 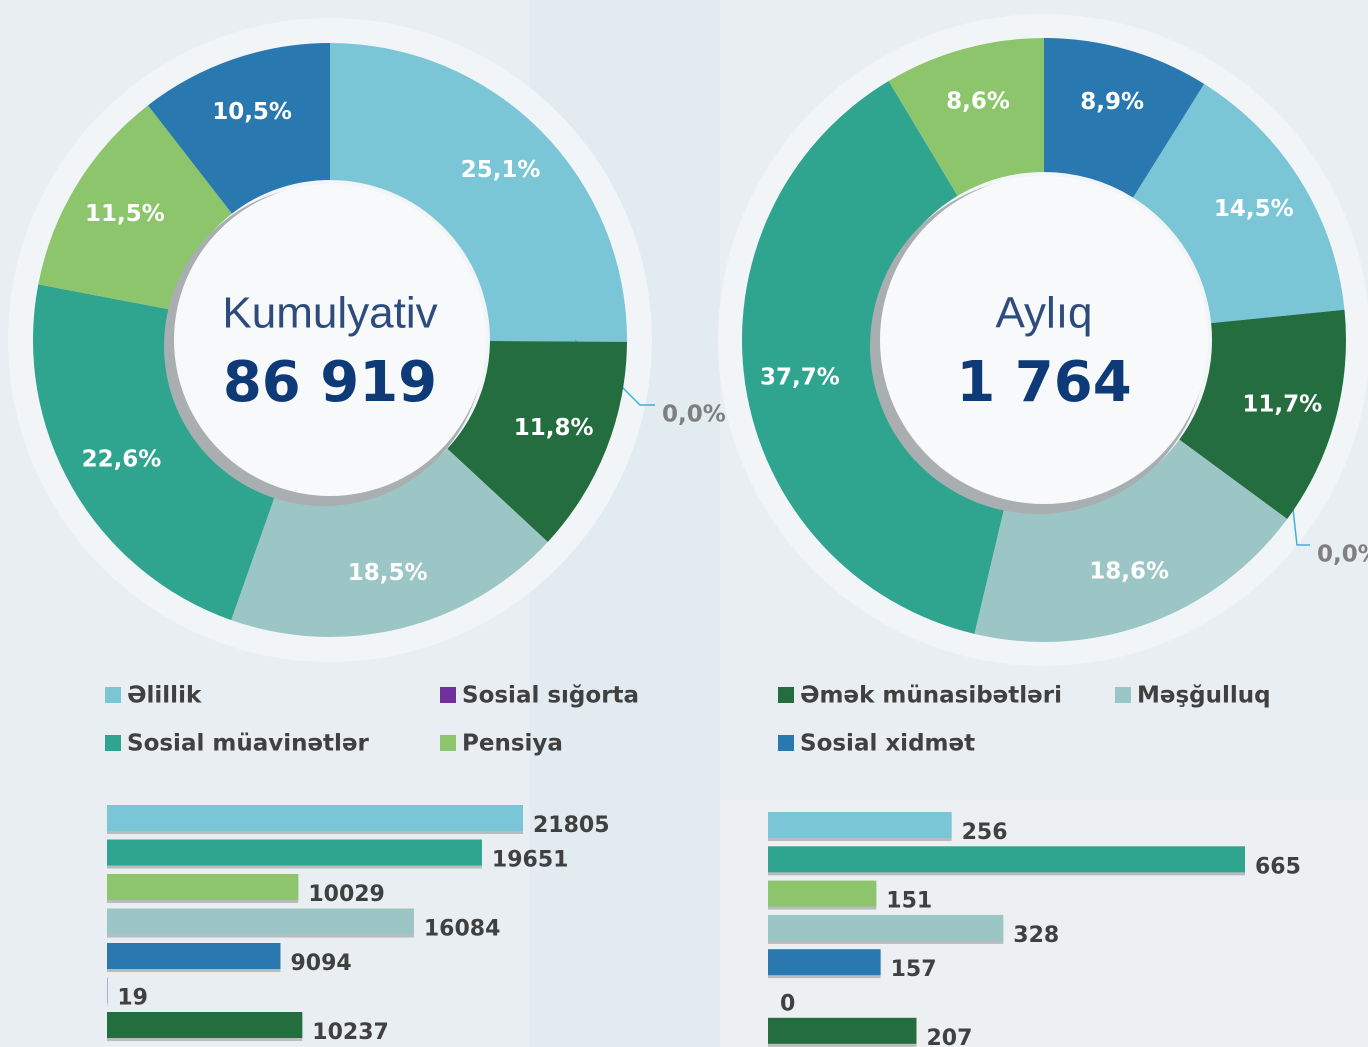 I want to click on slice-label: 25,1%, so click(x=501, y=170).